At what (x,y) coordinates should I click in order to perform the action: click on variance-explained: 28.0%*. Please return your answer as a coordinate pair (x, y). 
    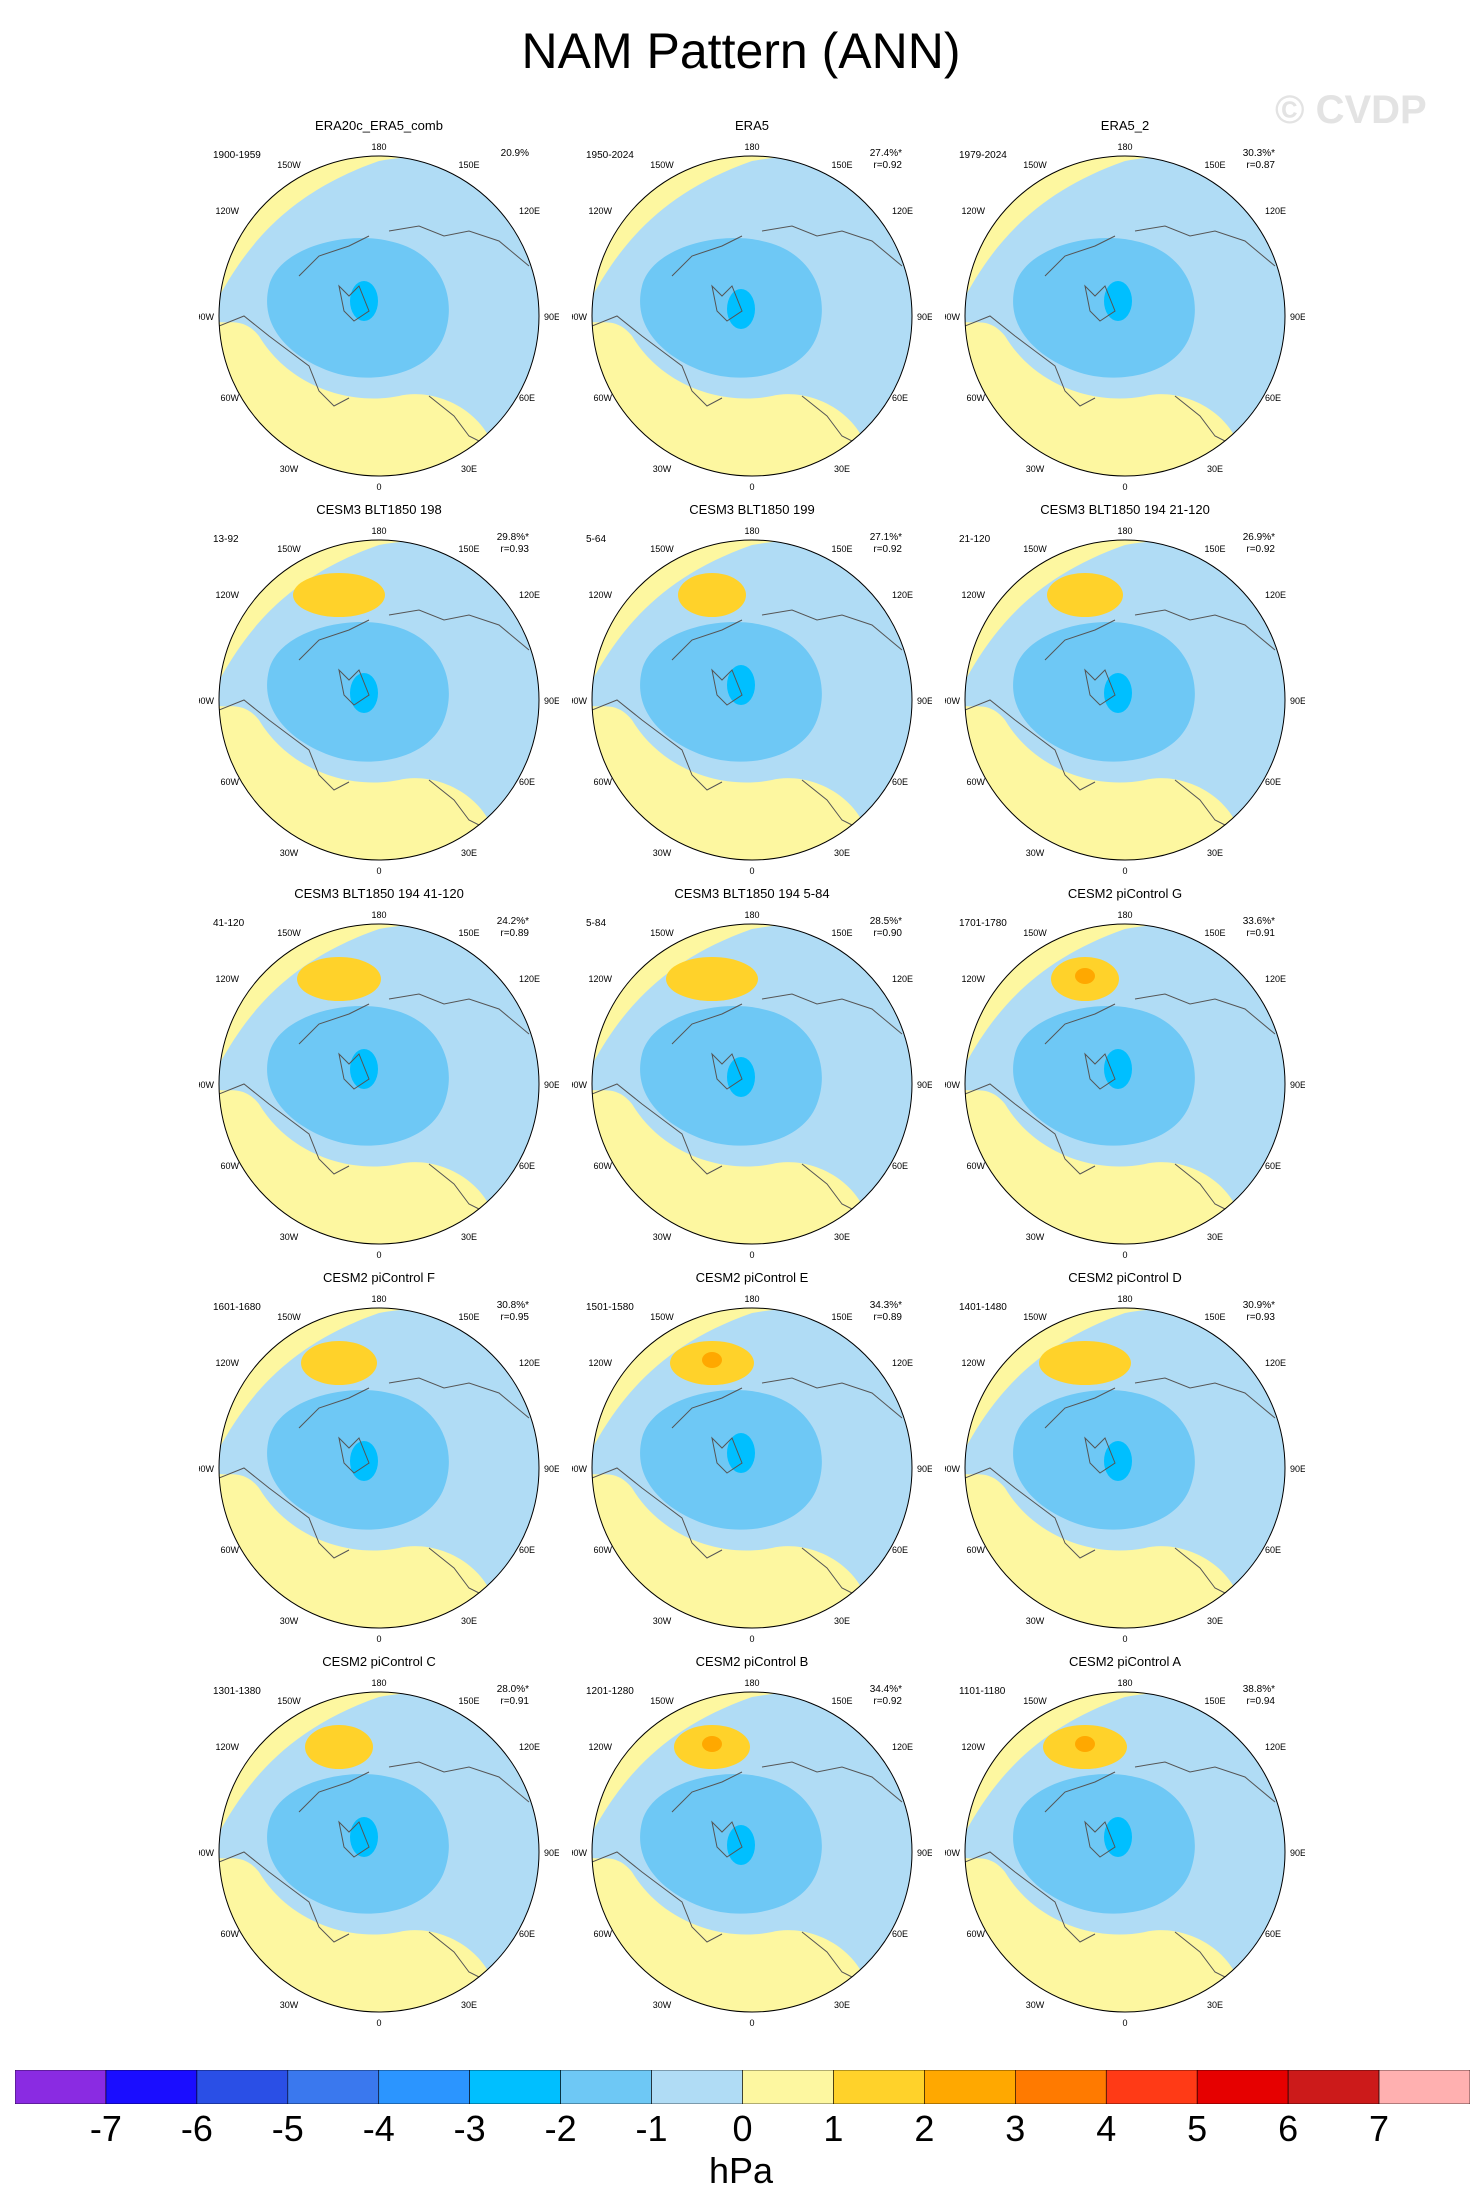
    Looking at the image, I should click on (512, 1689).